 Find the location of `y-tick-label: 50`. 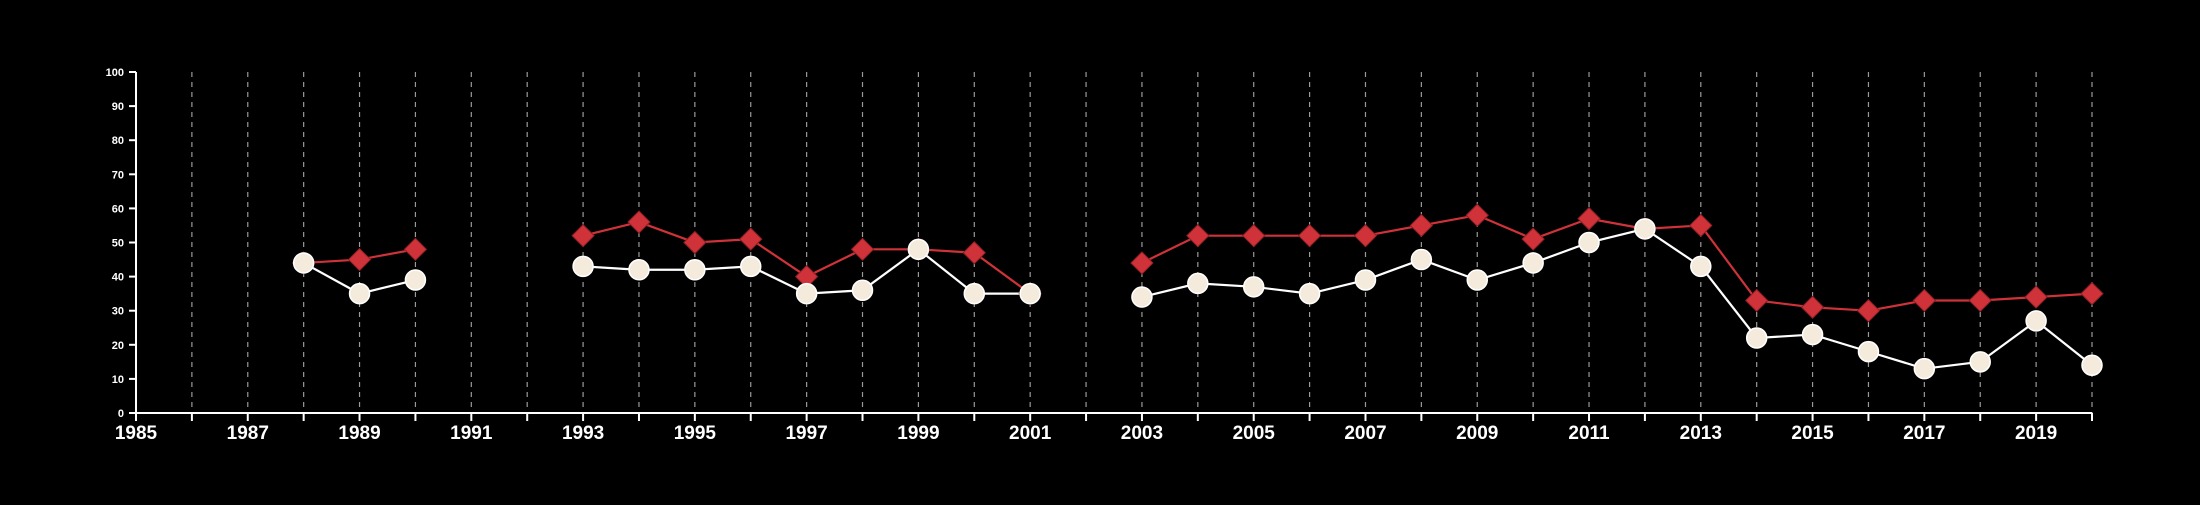

y-tick-label: 50 is located at coordinates (118, 244).